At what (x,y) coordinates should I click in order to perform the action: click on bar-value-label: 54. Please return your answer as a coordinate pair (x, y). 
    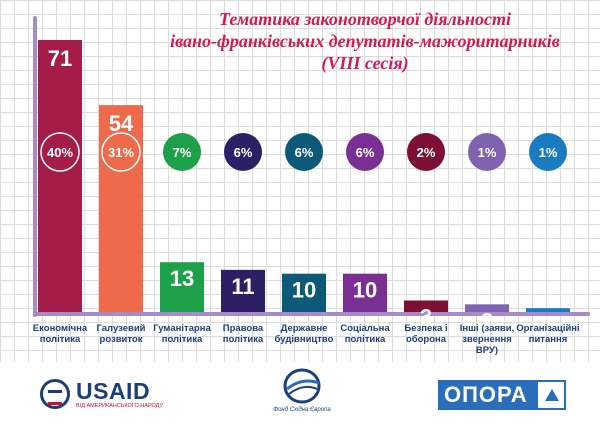
    Looking at the image, I should click on (121, 123).